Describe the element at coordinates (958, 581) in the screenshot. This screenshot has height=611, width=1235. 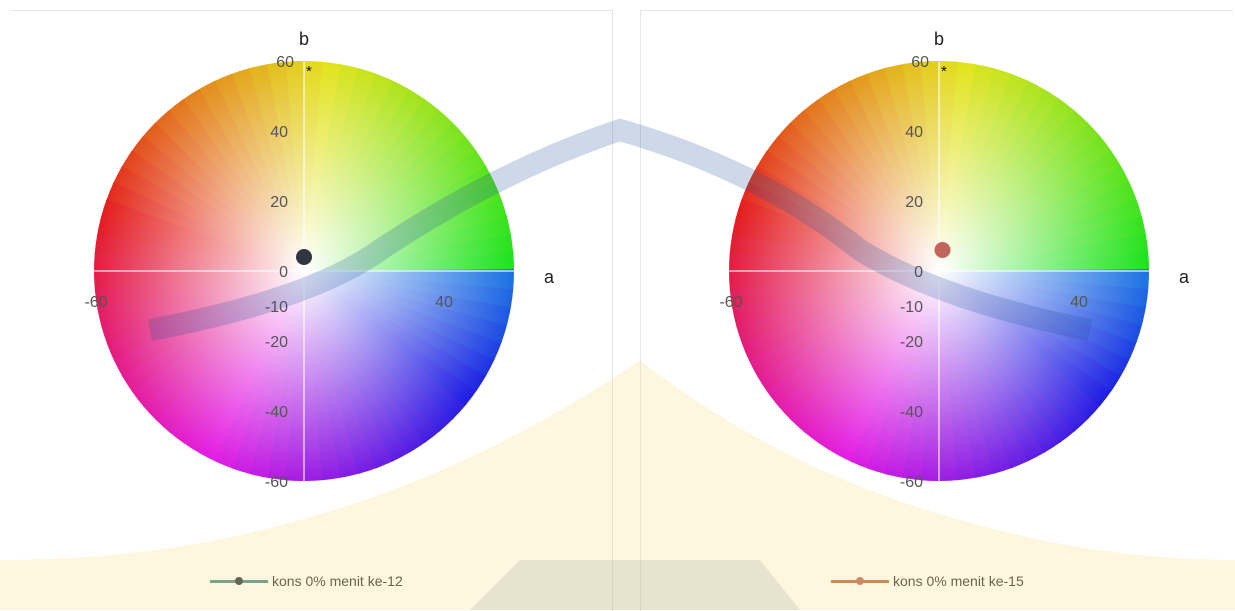
I see `legend-label: kons 0% menit ke-15` at that location.